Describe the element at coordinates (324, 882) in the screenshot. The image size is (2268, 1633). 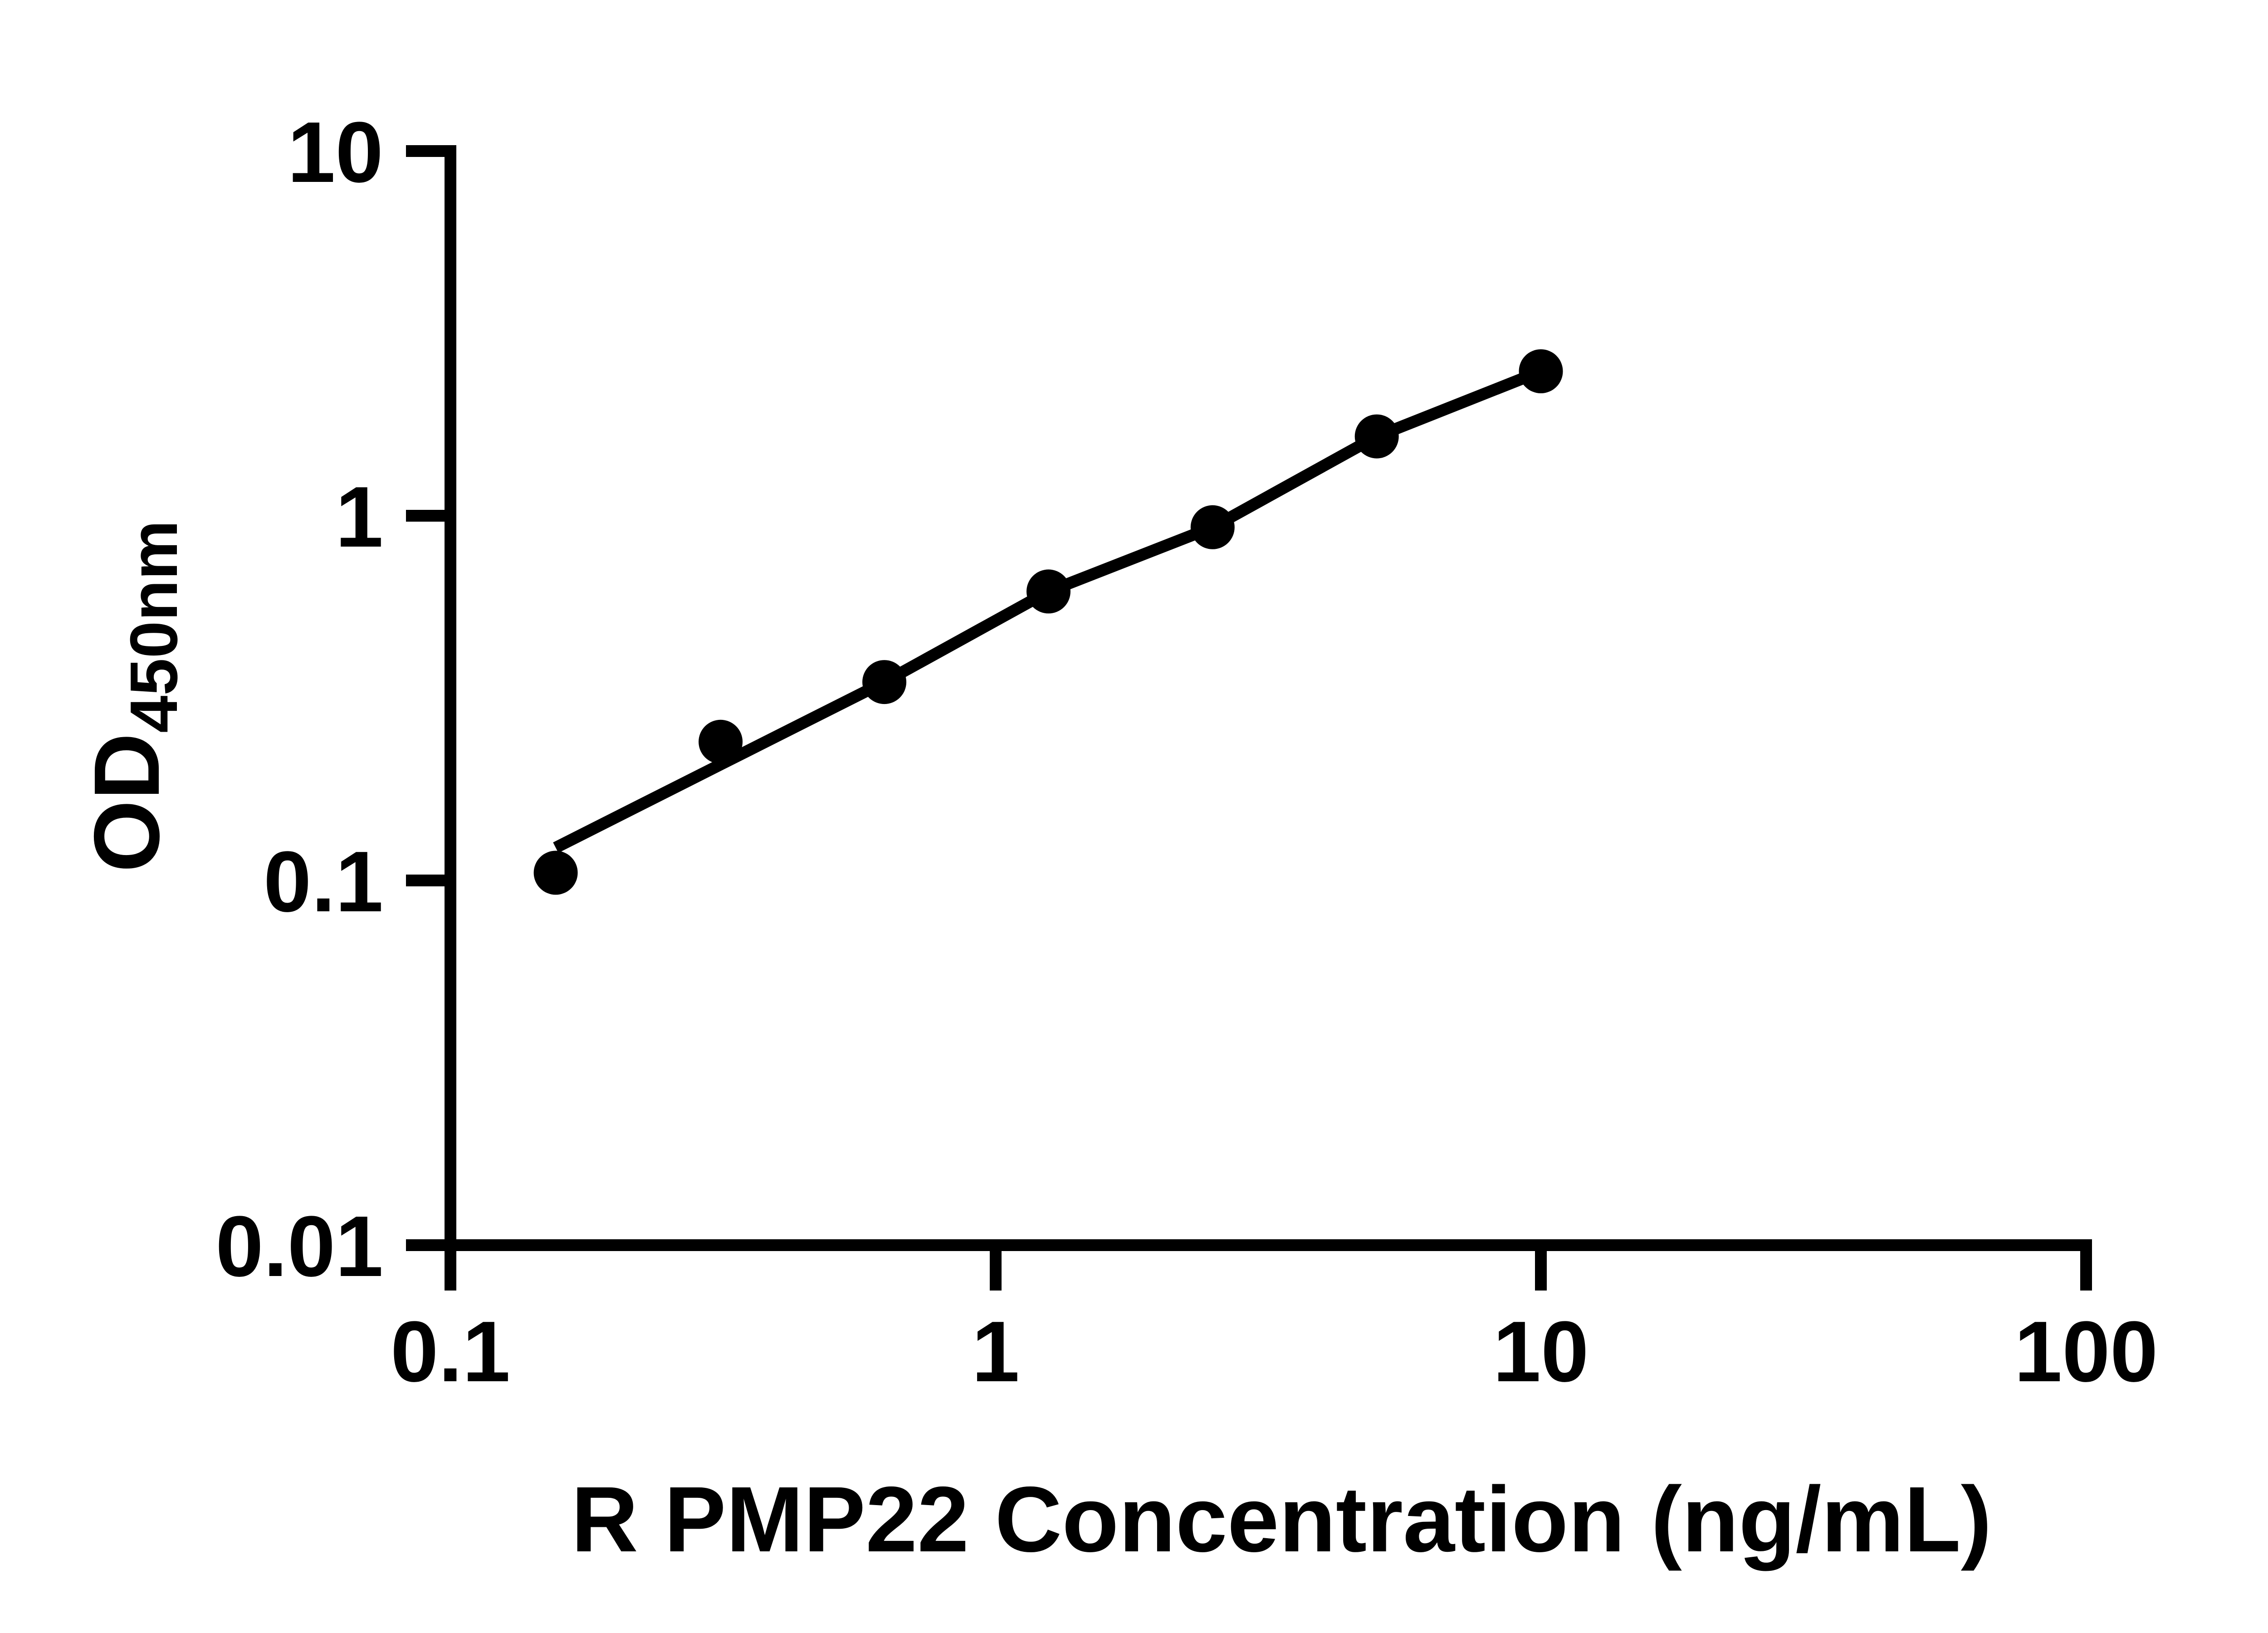
I see `y-tick-label: 0.1` at that location.